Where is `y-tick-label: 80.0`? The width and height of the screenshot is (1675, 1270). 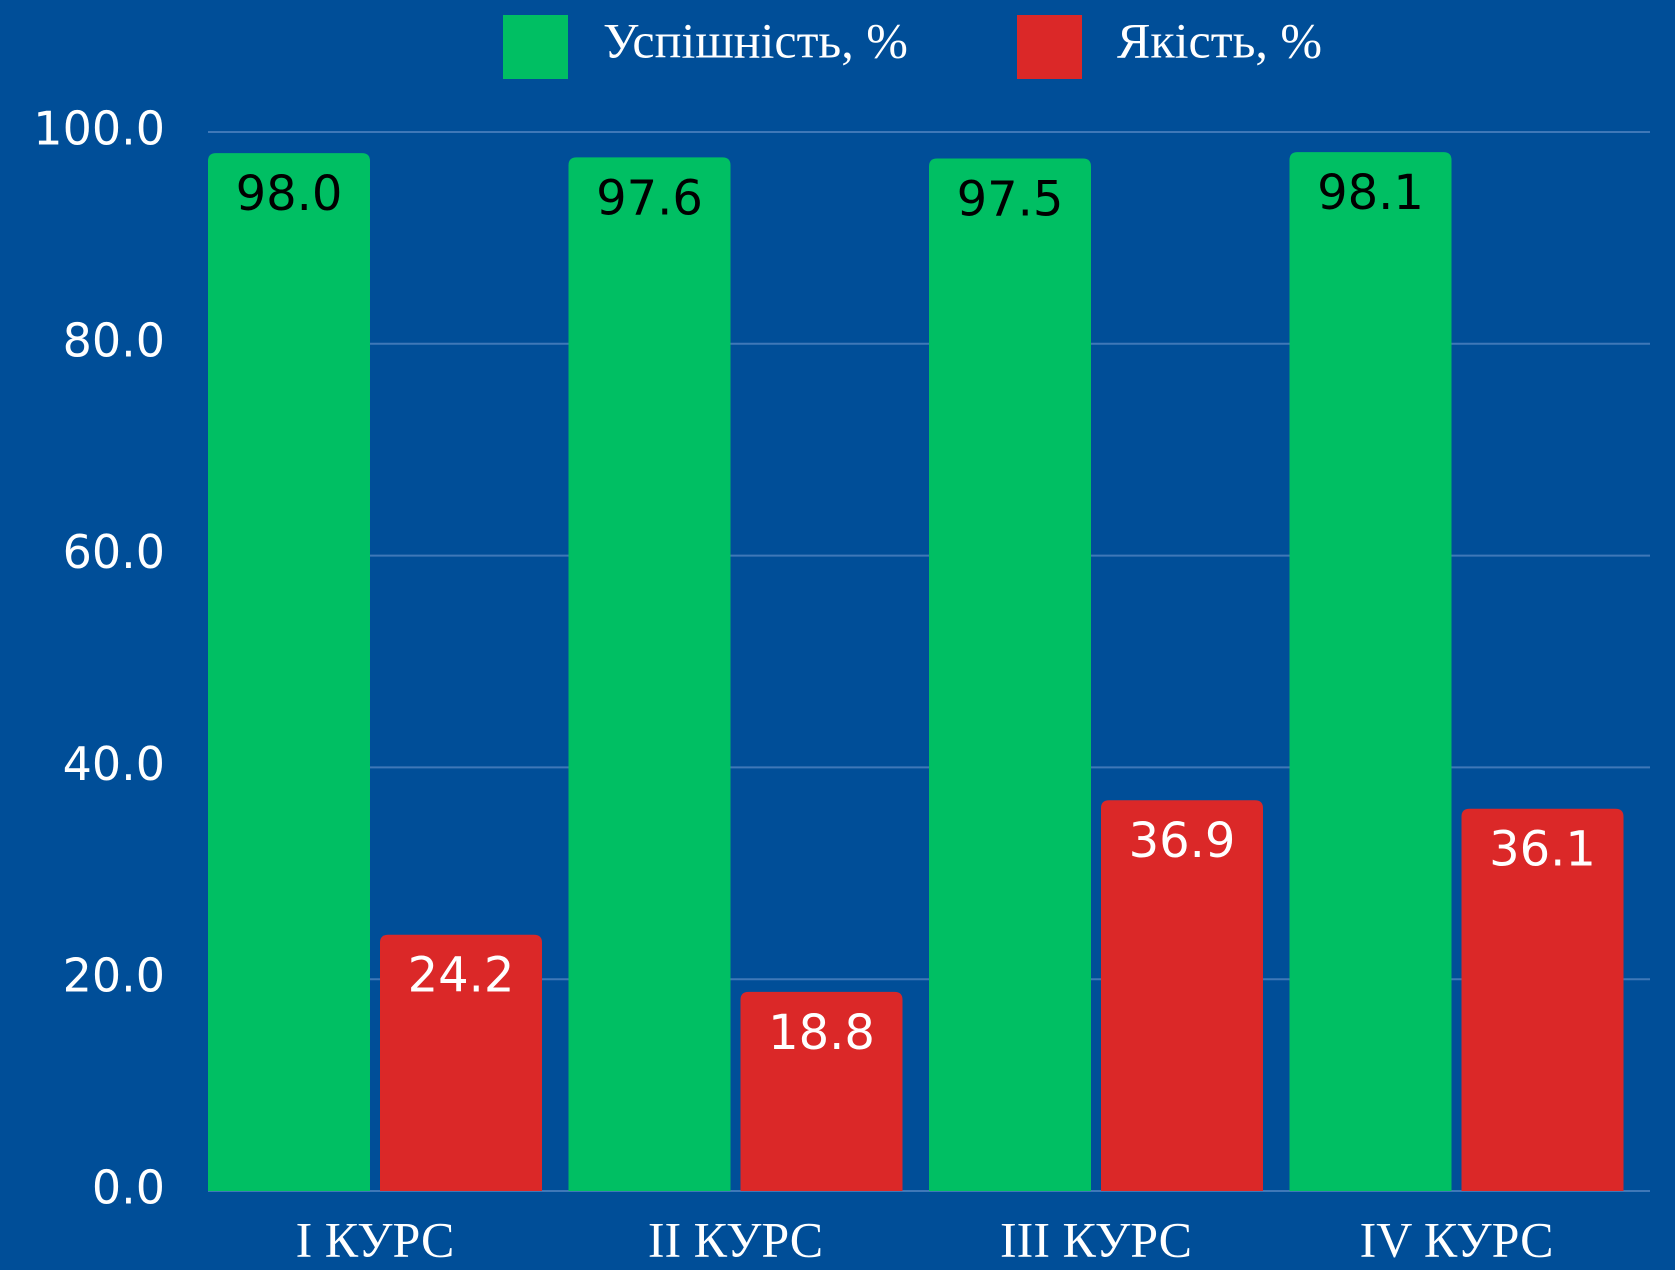 y-tick-label: 80.0 is located at coordinates (114, 340).